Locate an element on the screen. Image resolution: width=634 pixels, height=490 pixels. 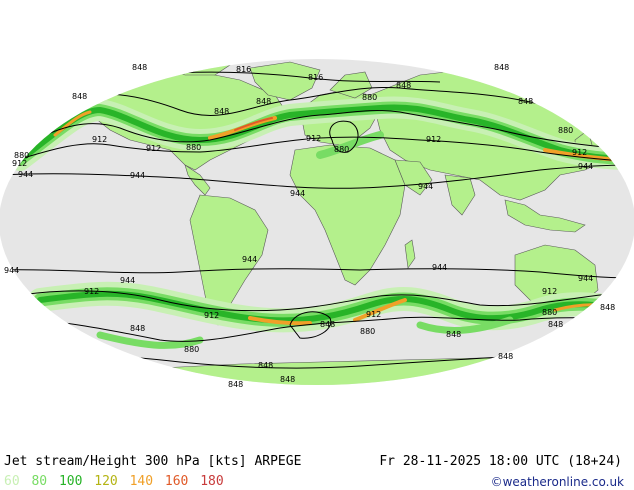
label-848-eur: 848 is located at coordinates (403, 85).